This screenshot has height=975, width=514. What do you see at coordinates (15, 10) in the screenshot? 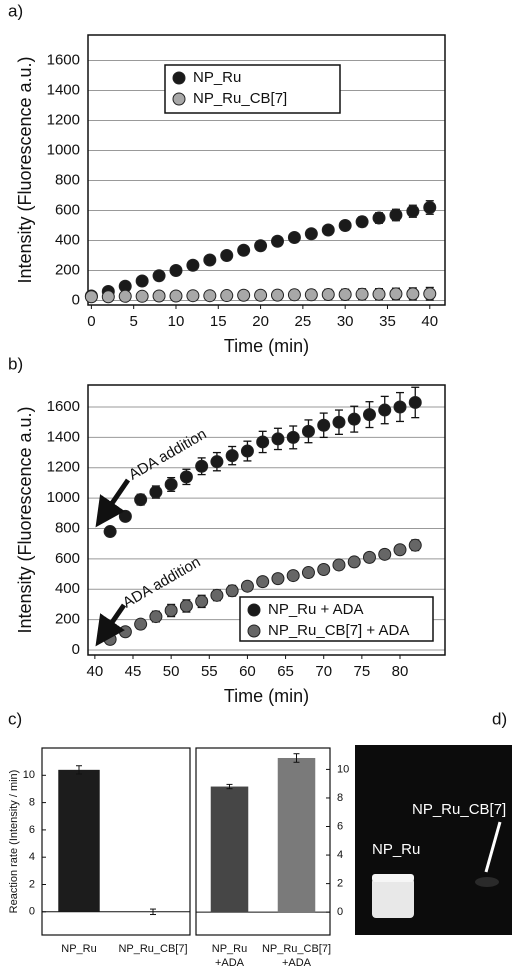
I see `panel-label: a)` at bounding box center [15, 10].